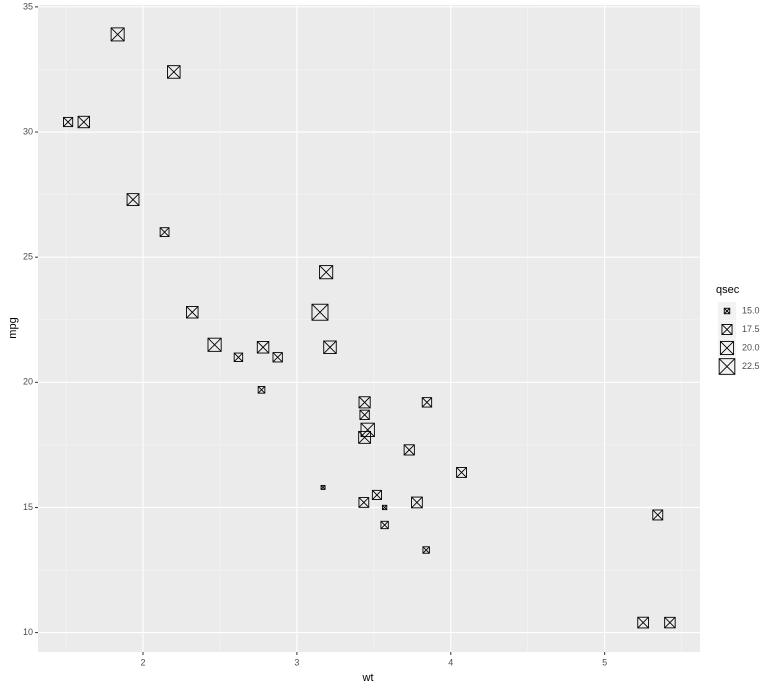 This screenshot has width=773, height=689. I want to click on legend-title: qsec, so click(728, 290).